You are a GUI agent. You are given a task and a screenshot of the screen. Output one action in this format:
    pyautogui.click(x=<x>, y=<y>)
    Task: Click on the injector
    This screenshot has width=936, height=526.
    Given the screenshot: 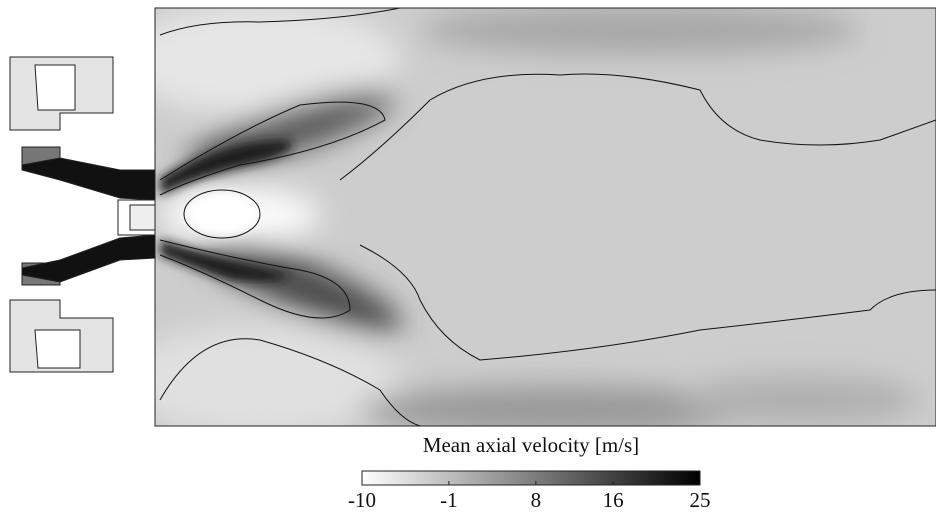 What is the action you would take?
    pyautogui.click(x=82, y=214)
    